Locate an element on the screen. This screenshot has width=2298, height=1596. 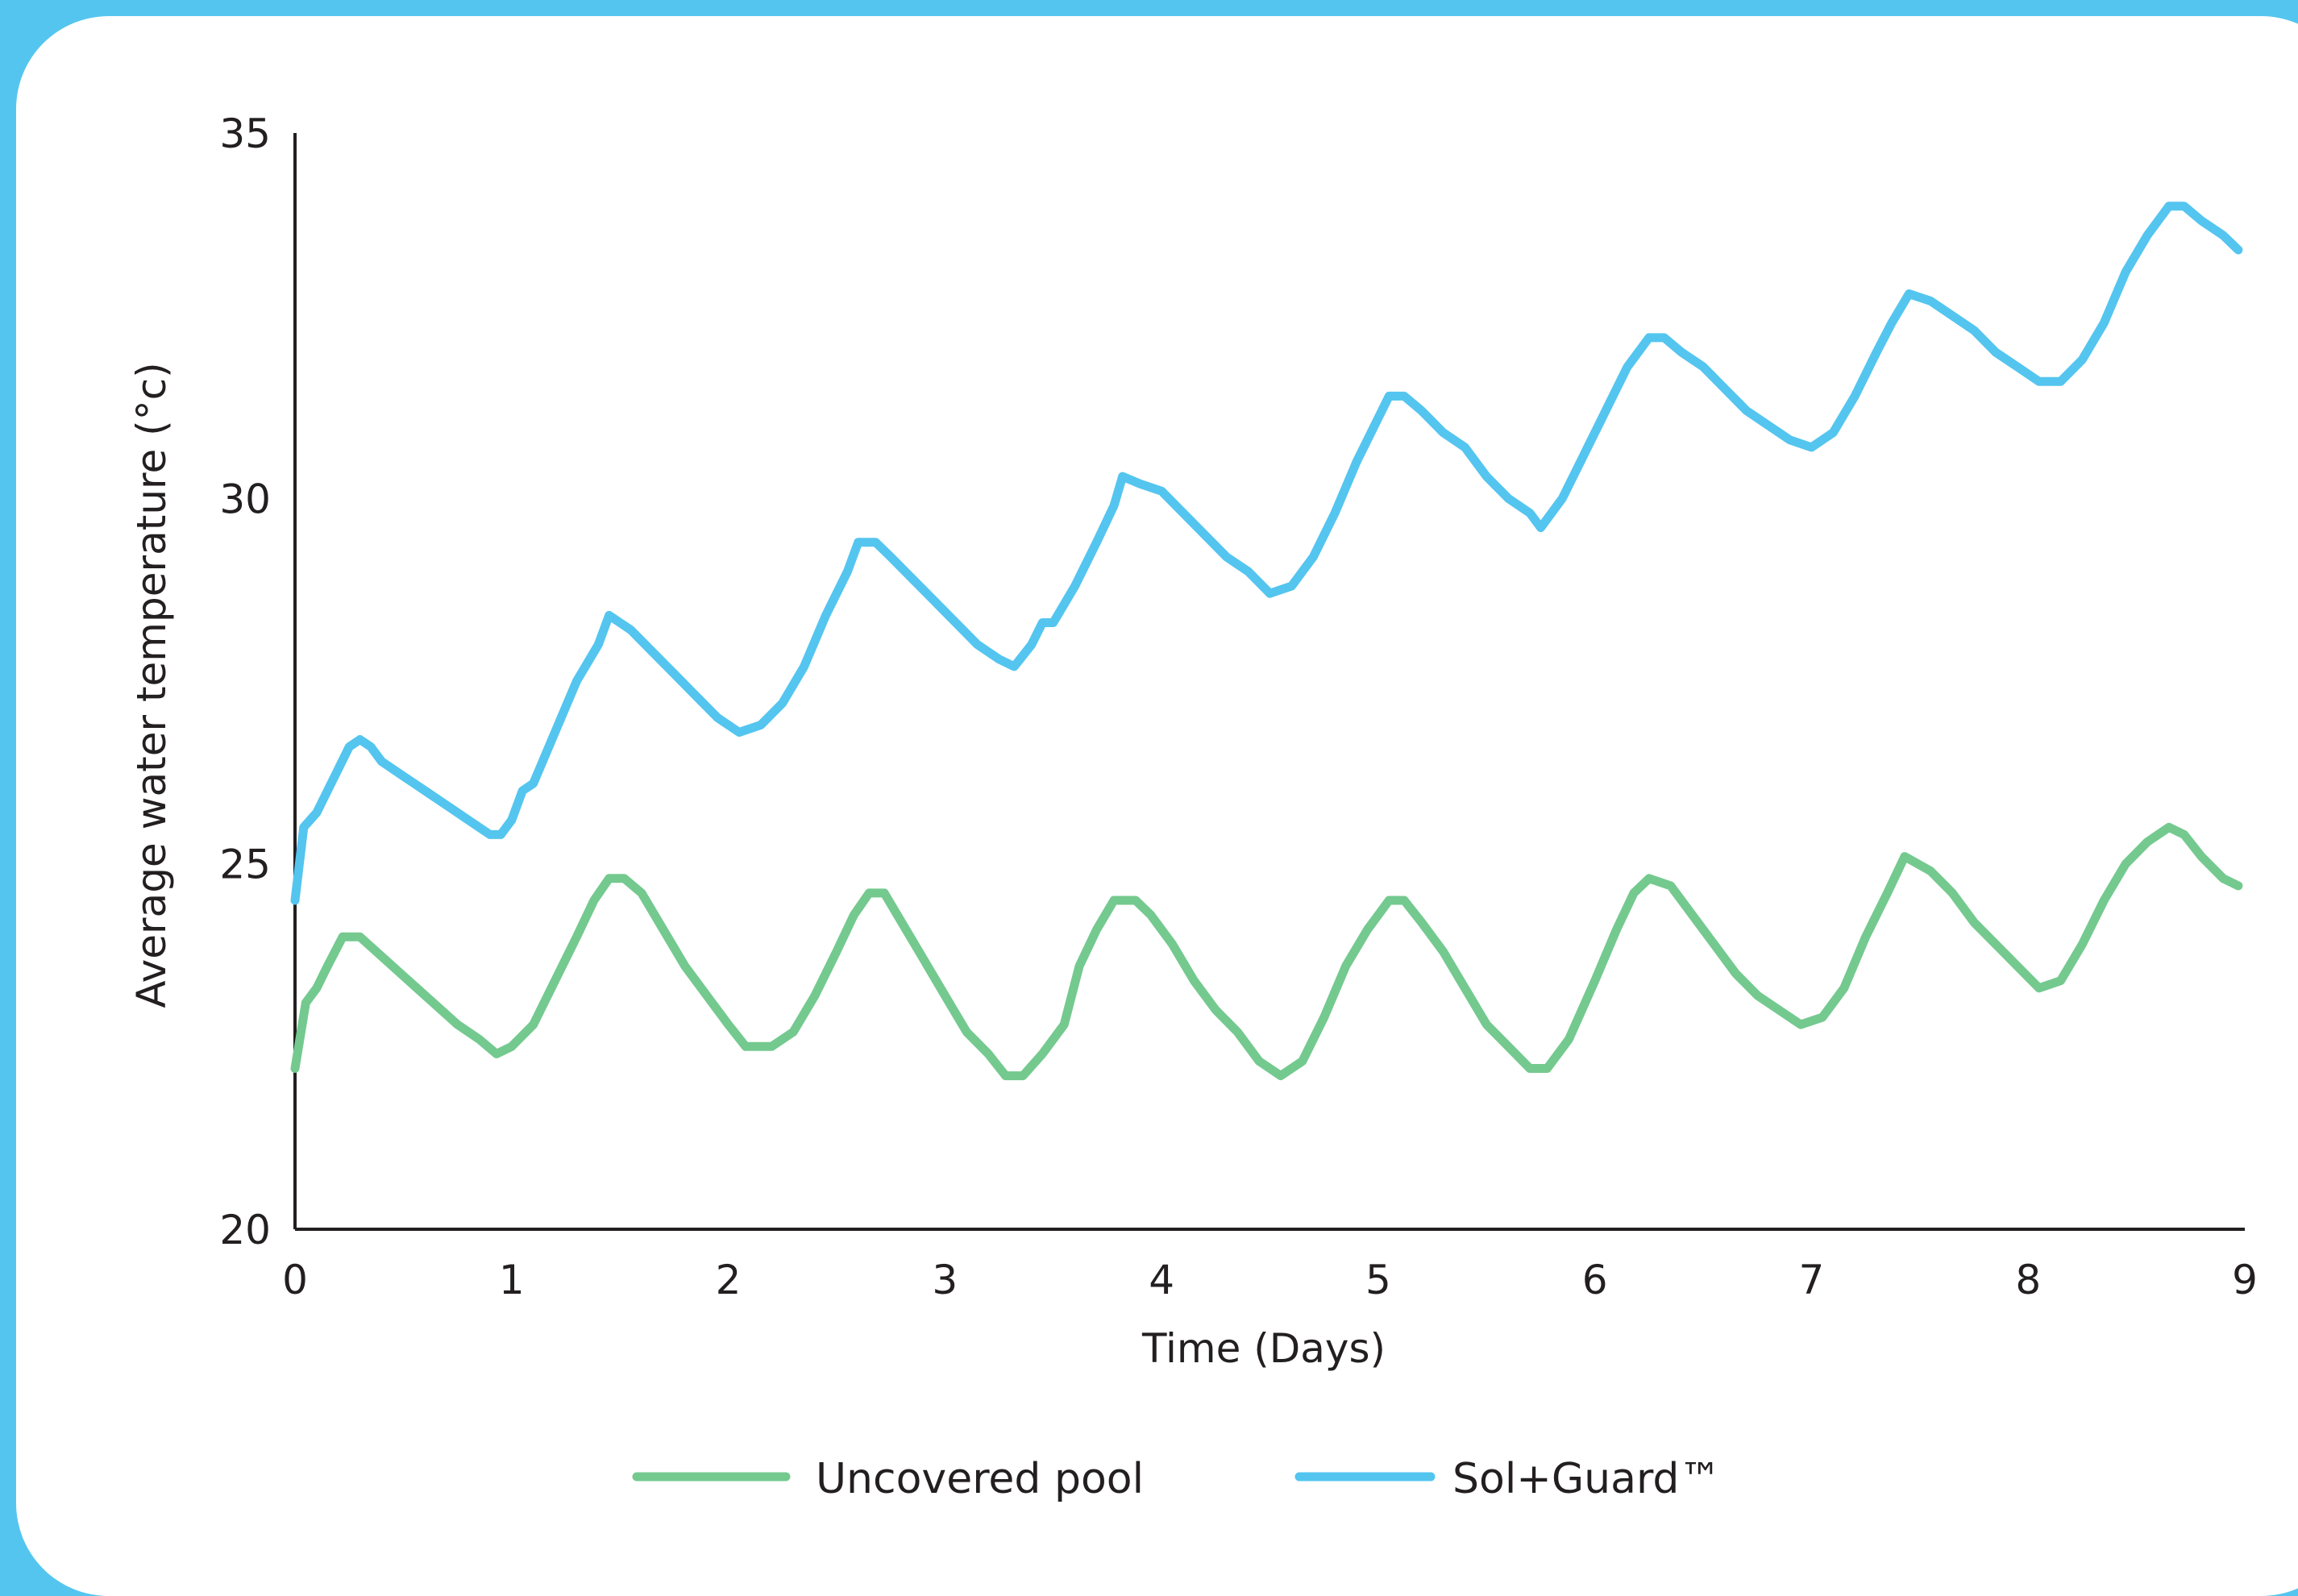
x-tick-label: 9 is located at coordinates (2245, 1280).